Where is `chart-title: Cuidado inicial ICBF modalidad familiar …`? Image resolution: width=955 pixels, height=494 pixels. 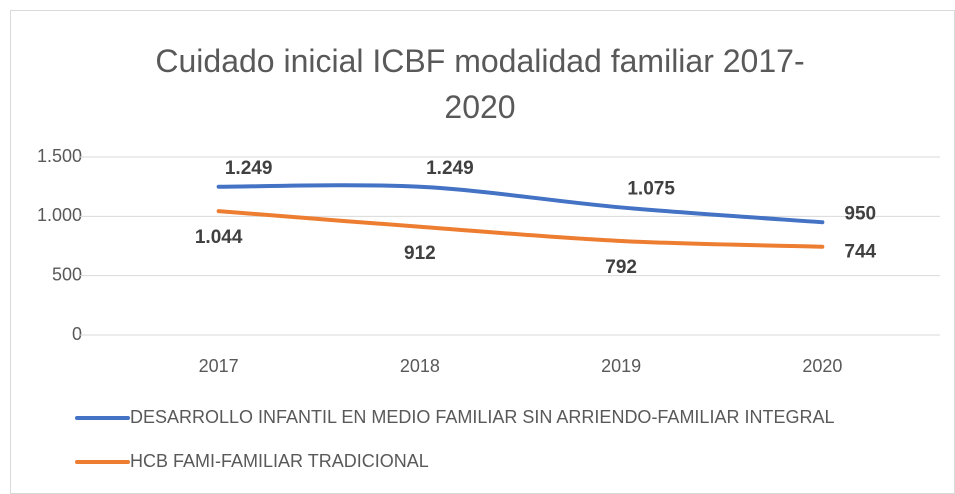 chart-title: Cuidado inicial ICBF modalidad familiar … is located at coordinates (480, 84).